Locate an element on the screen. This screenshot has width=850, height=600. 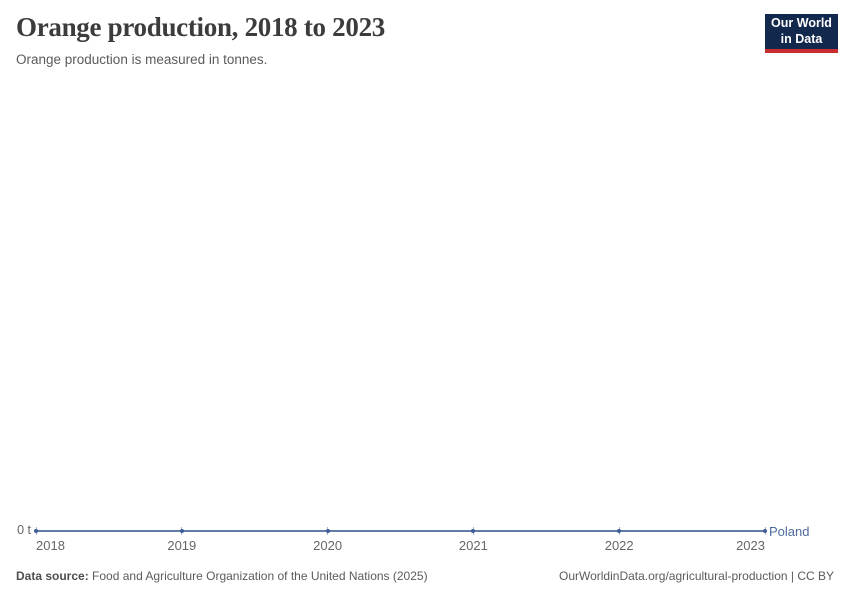
series-label-poland: Poland is located at coordinates (789, 531).